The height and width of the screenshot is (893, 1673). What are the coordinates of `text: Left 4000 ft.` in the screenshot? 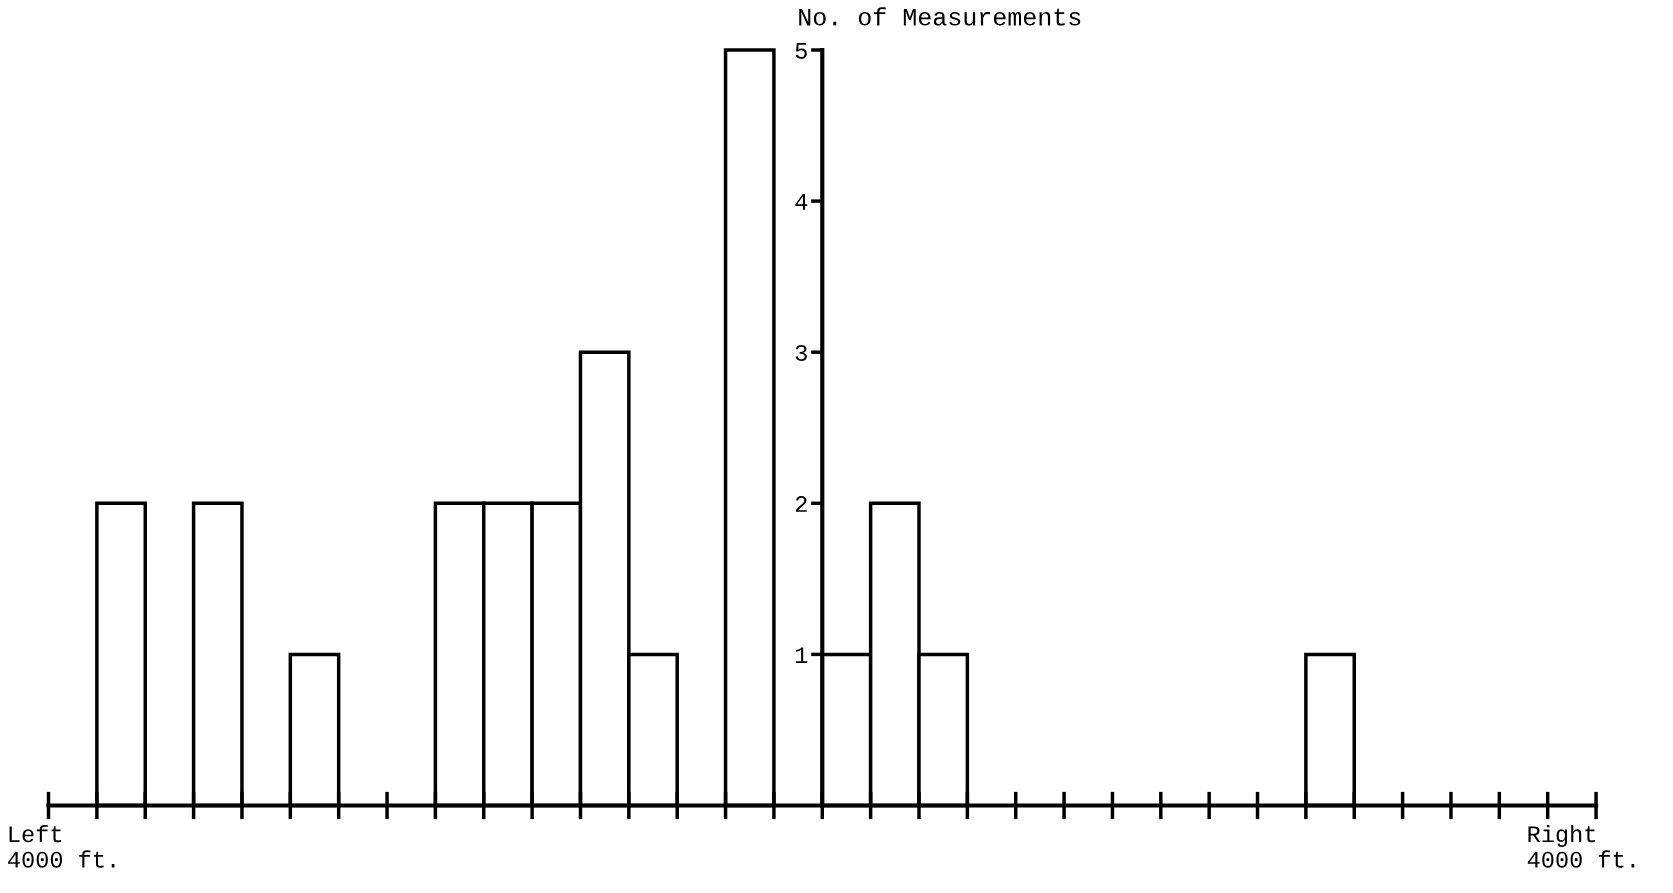 It's located at (61, 846).